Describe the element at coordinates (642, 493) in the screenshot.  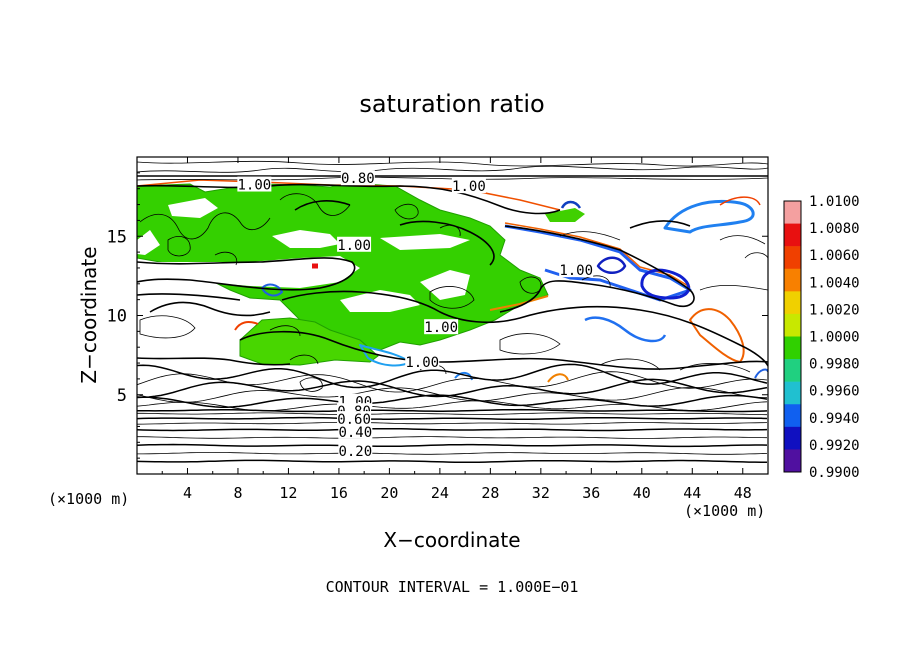
I see `x-tick-label: 40` at that location.